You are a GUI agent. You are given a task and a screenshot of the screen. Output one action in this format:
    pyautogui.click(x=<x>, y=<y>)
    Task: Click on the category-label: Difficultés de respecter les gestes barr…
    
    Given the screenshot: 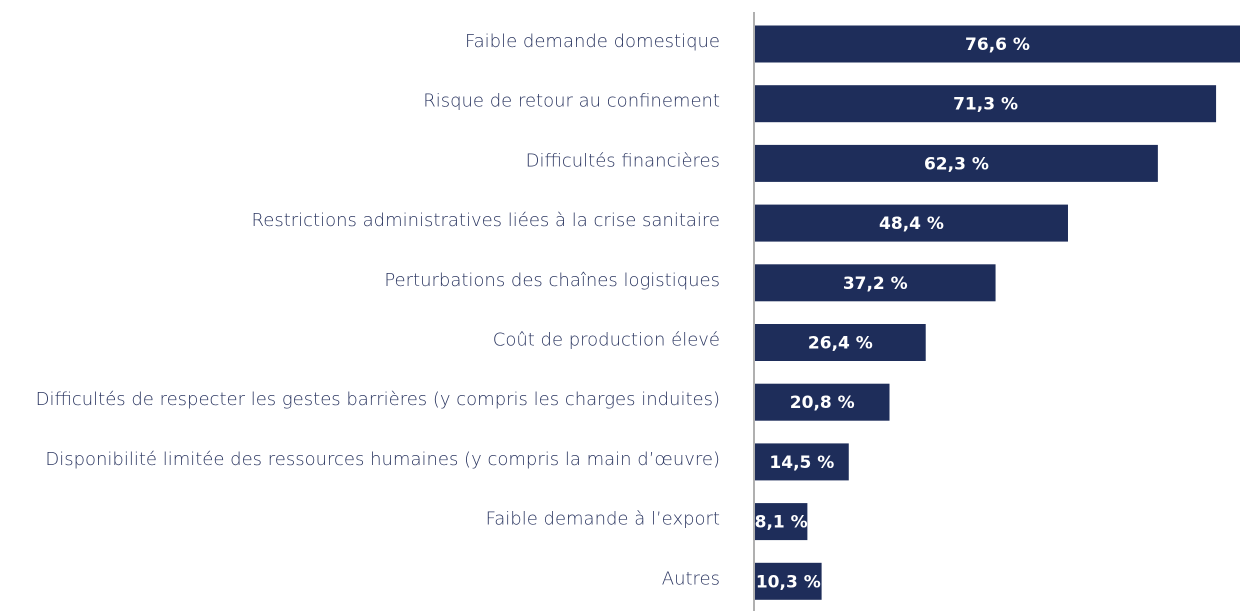 What is the action you would take?
    pyautogui.click(x=378, y=399)
    